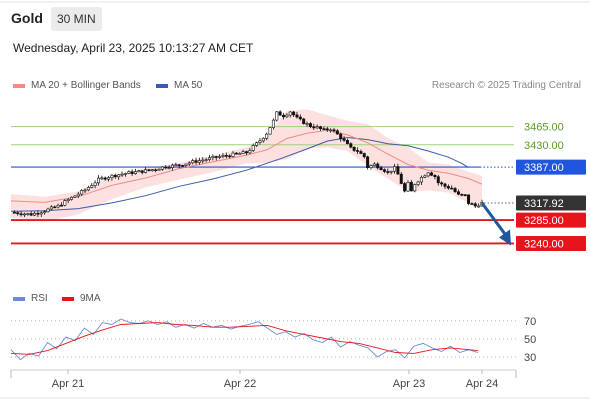 The image size is (590, 400). Describe the element at coordinates (68, 384) in the screenshot. I see `x-tick-label: Apr 21` at that location.